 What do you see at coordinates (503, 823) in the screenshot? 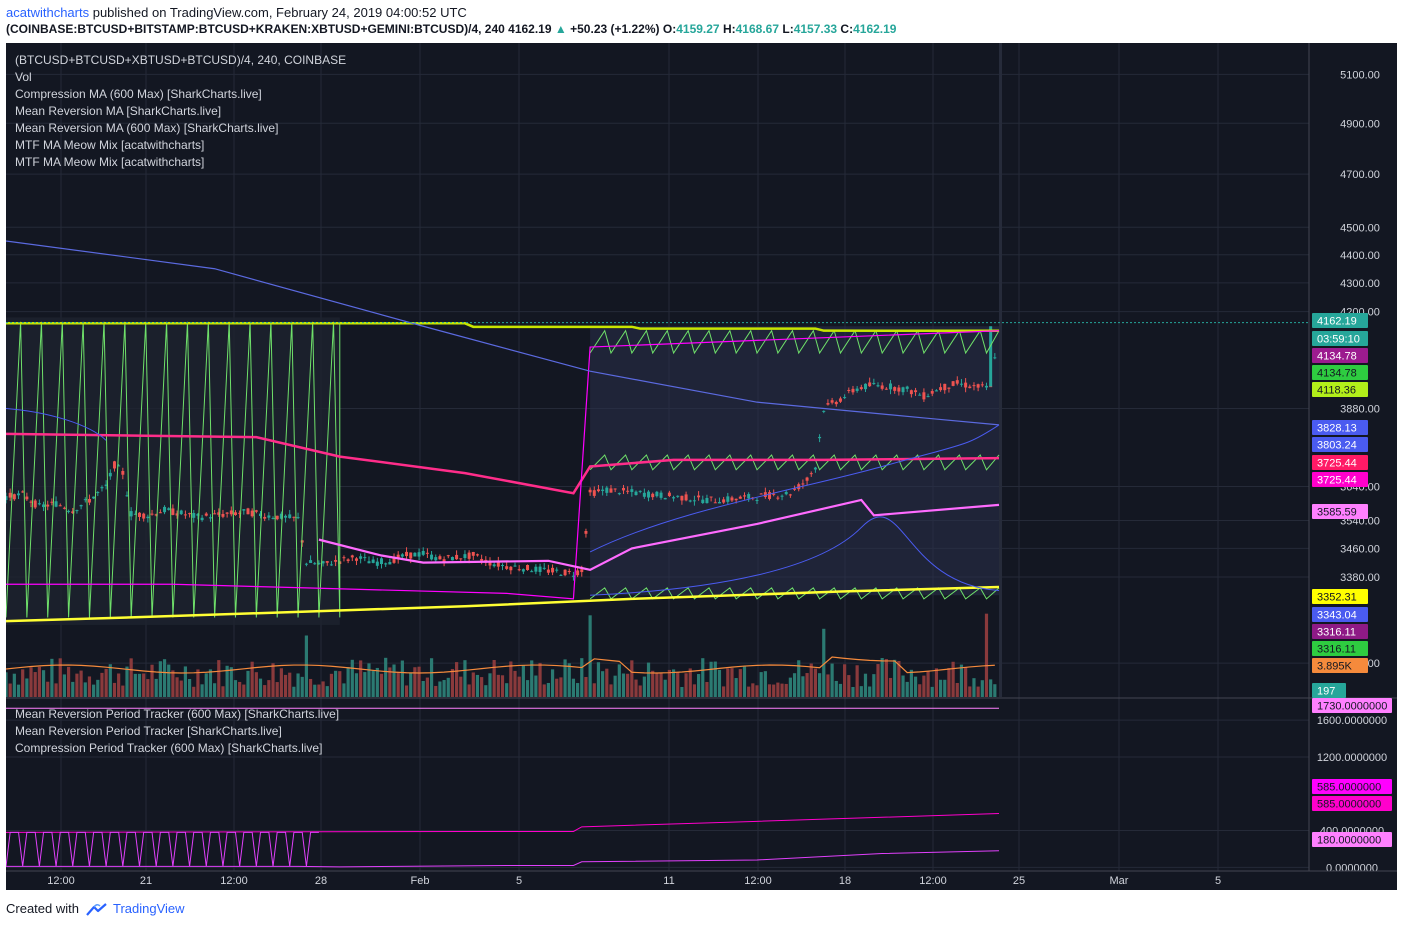
I see `tracker-line` at bounding box center [503, 823].